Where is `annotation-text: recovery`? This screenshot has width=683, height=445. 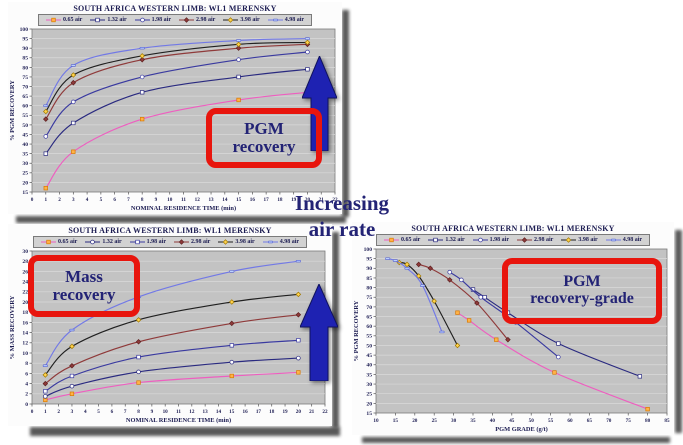 annotation-text: recovery is located at coordinates (264, 146).